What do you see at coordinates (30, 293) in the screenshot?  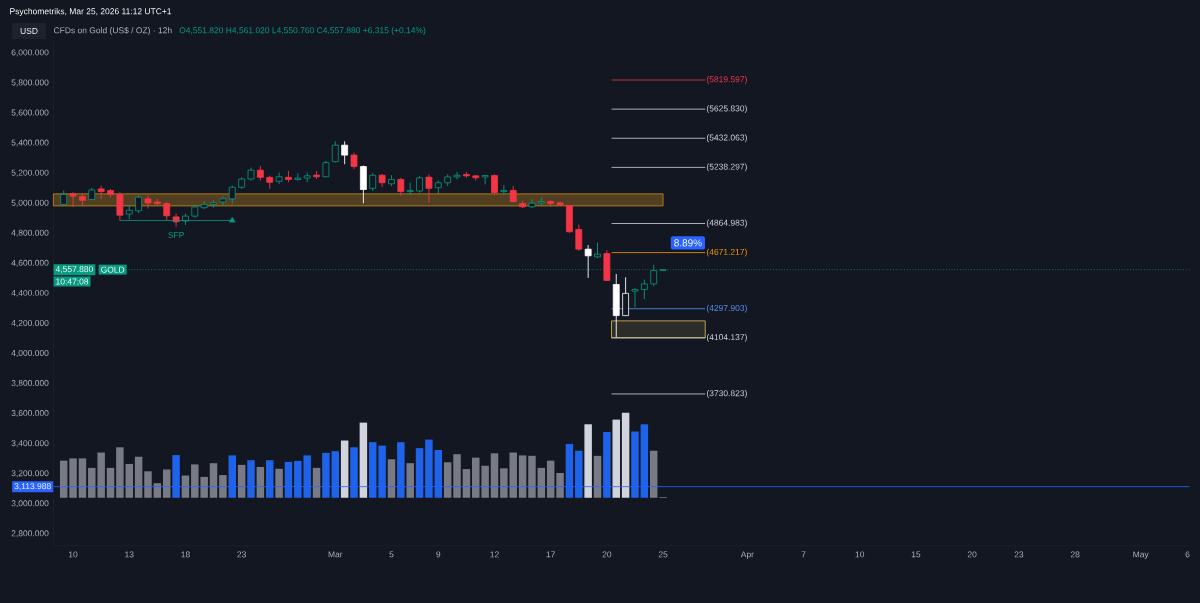 I see `y-tick-label: 4,400.000` at bounding box center [30, 293].